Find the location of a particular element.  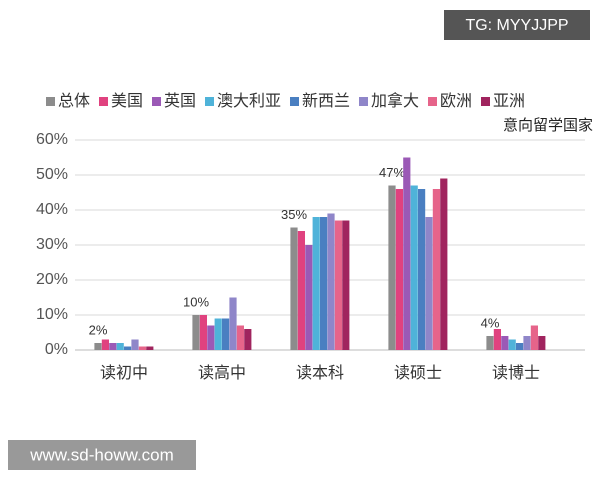

legend-label: 英国 is located at coordinates (180, 101).